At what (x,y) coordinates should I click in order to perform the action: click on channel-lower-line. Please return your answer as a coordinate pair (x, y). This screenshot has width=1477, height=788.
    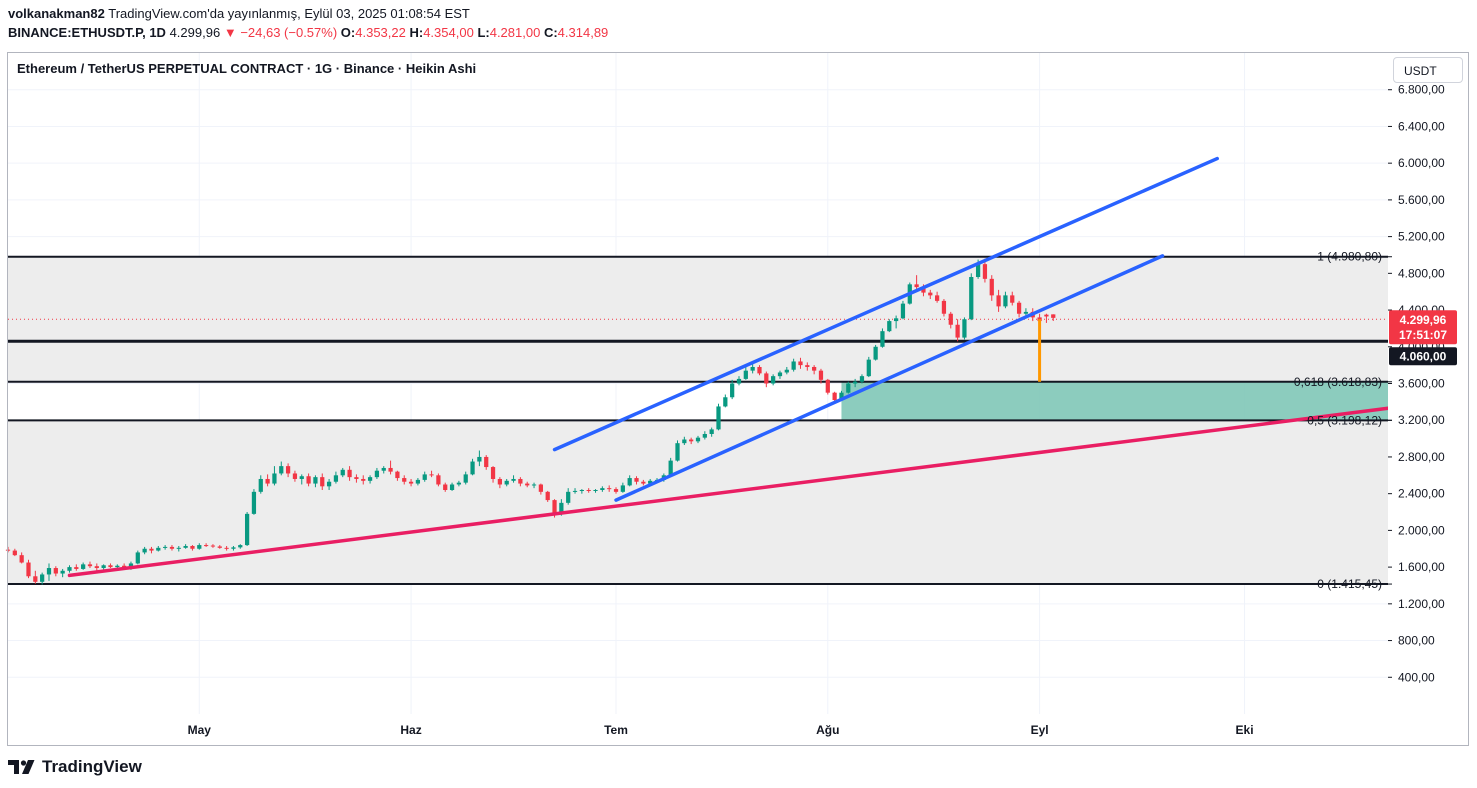
    Looking at the image, I should click on (889, 378).